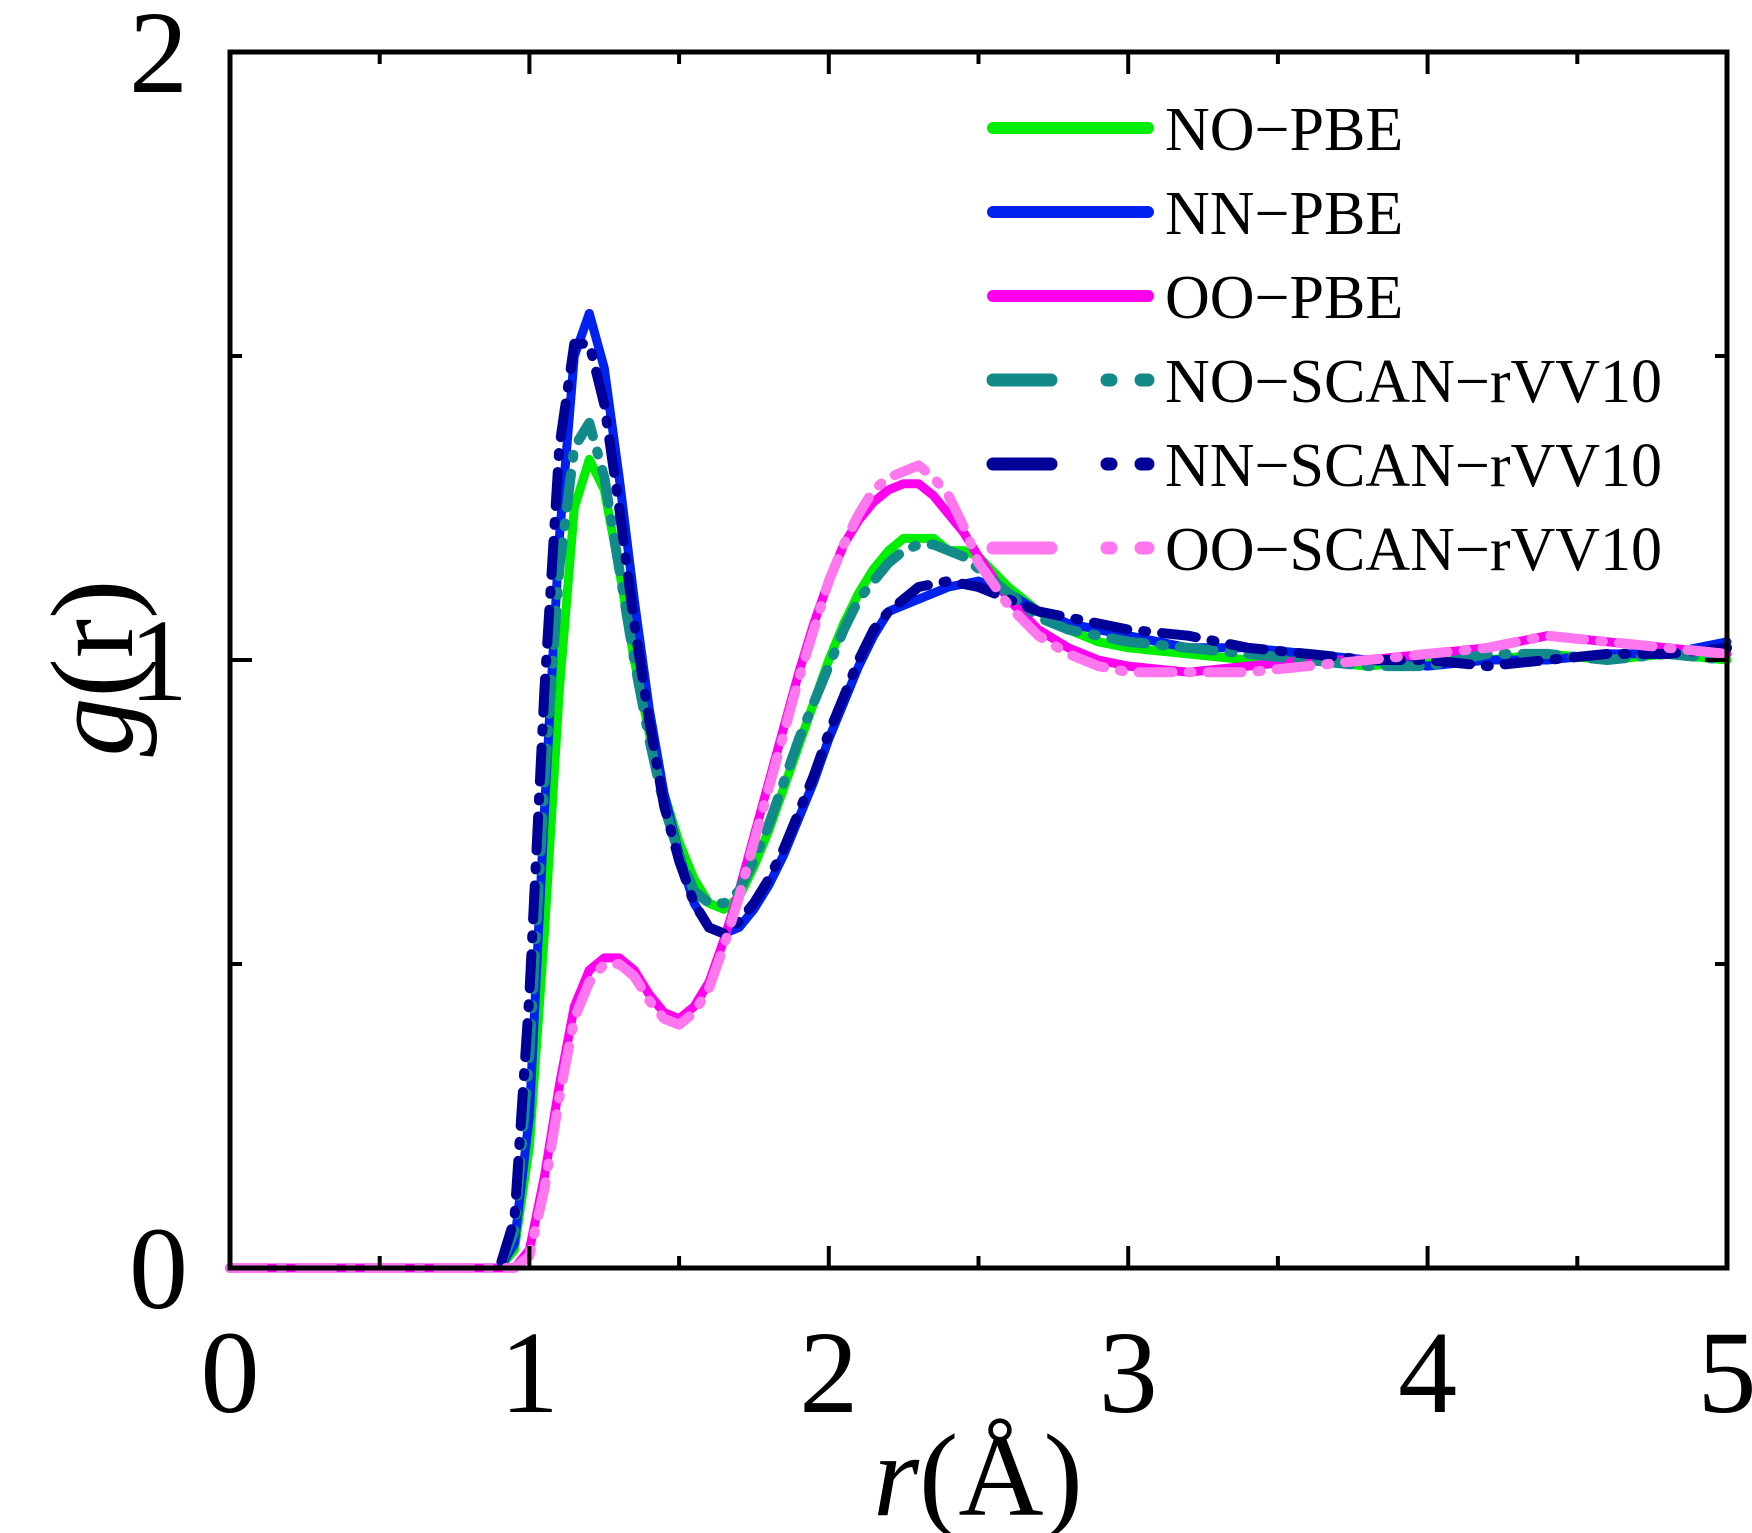  What do you see at coordinates (1413, 550) in the screenshot?
I see `legend-label: OO−SCAN−rVV10` at bounding box center [1413, 550].